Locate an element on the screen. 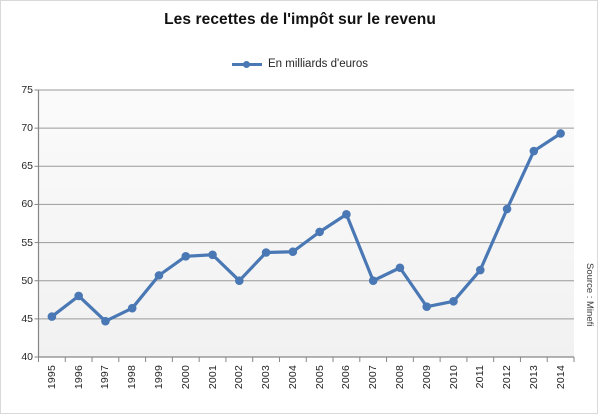  x-axis-label: 2002 is located at coordinates (239, 377).